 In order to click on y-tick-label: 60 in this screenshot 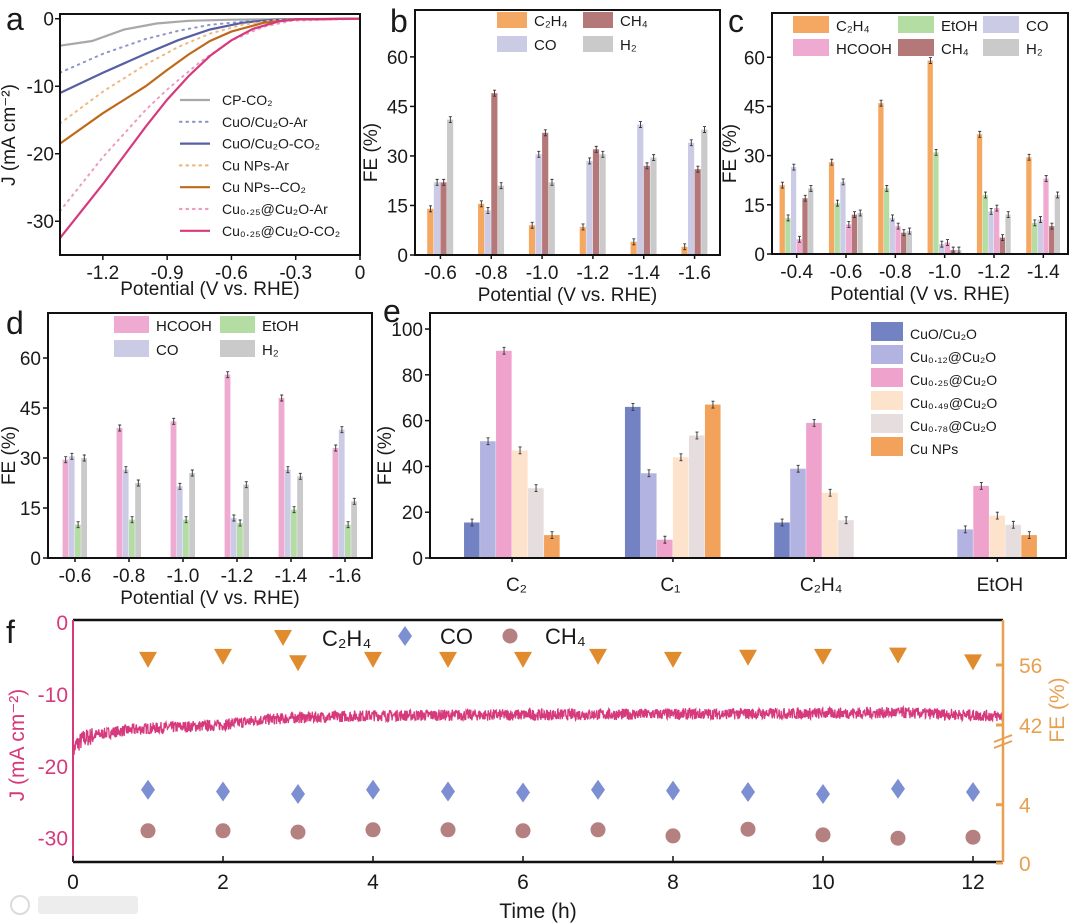, I will do `click(30, 359)`.